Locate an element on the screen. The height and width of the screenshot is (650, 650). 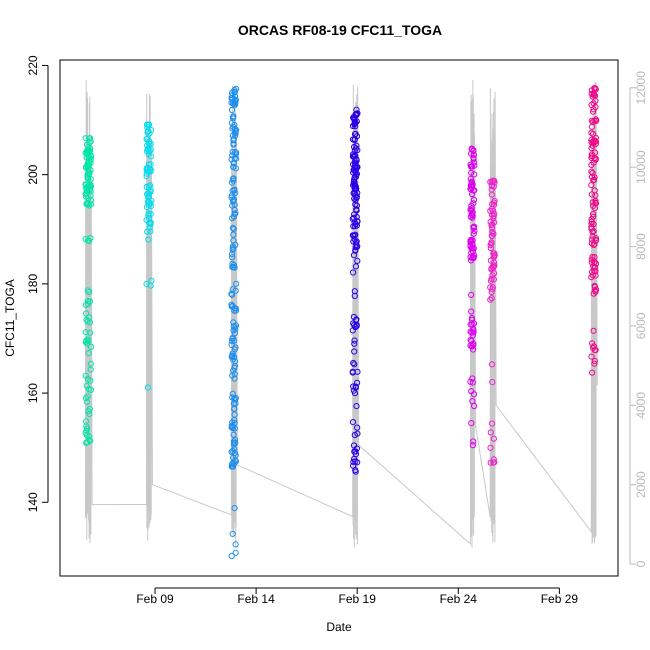
y-tick-label: 200 is located at coordinates (33, 174).